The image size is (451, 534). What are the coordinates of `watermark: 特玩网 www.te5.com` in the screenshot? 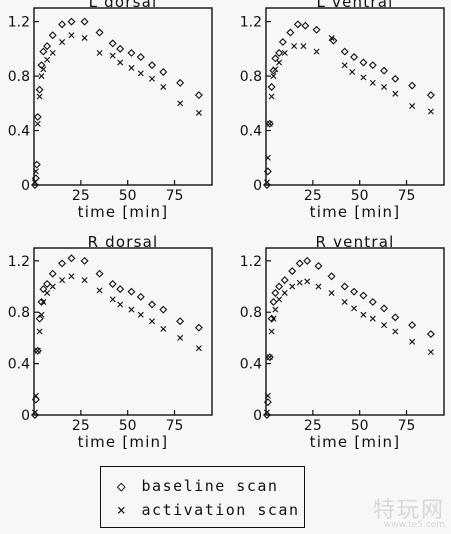 It's located at (409, 511).